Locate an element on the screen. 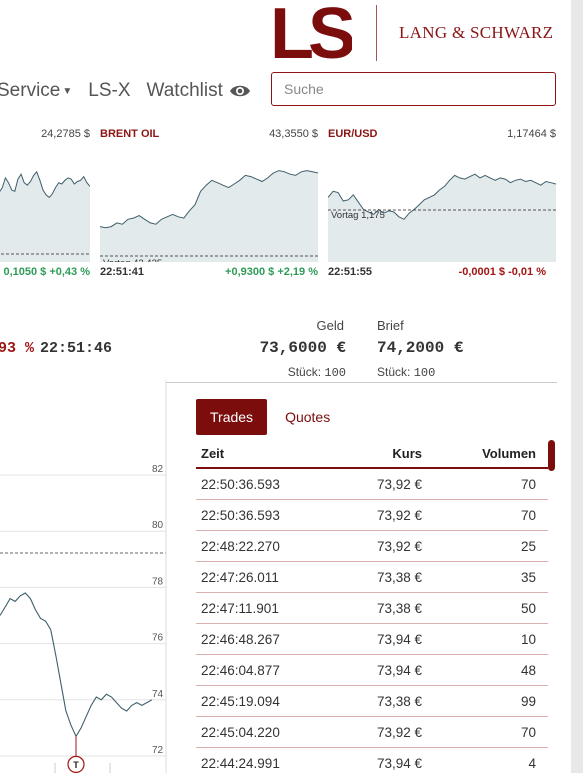  previous-close-label: Vortag 42,425 is located at coordinates (132, 260).